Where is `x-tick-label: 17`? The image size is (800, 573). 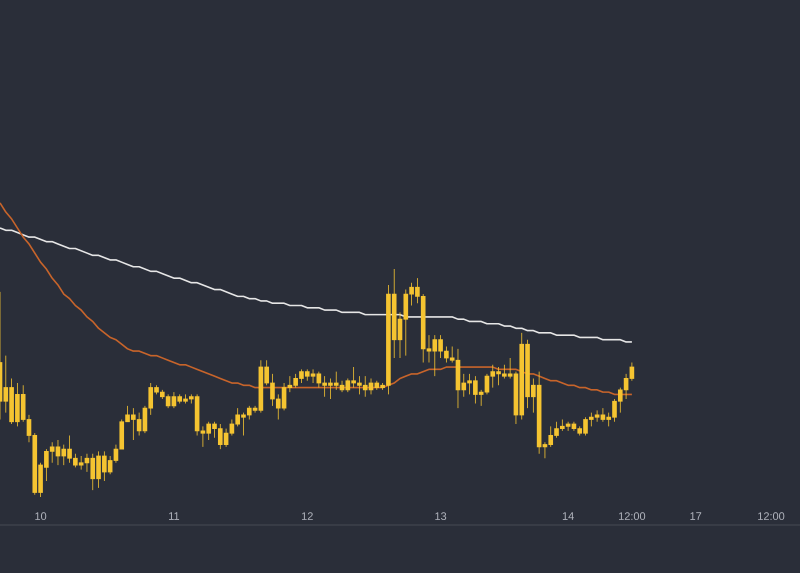 x-tick-label: 17 is located at coordinates (696, 516).